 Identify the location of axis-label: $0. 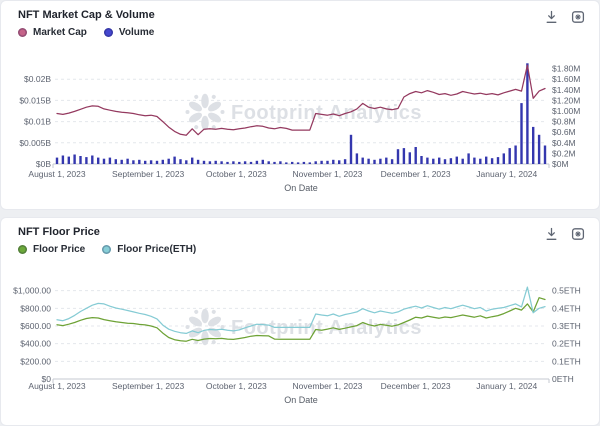
(47, 379).